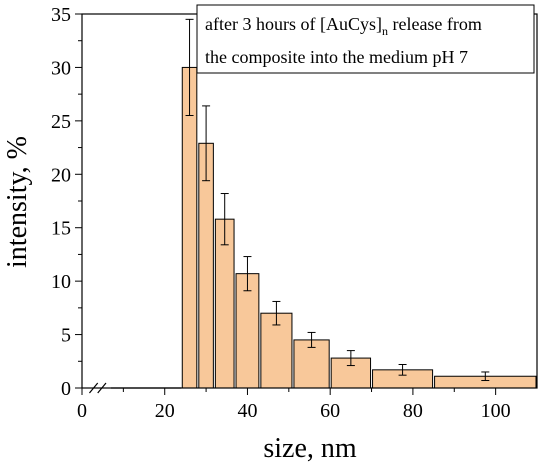 The width and height of the screenshot is (550, 470). Describe the element at coordinates (61, 175) in the screenshot. I see `y-tick-label: 20` at that location.